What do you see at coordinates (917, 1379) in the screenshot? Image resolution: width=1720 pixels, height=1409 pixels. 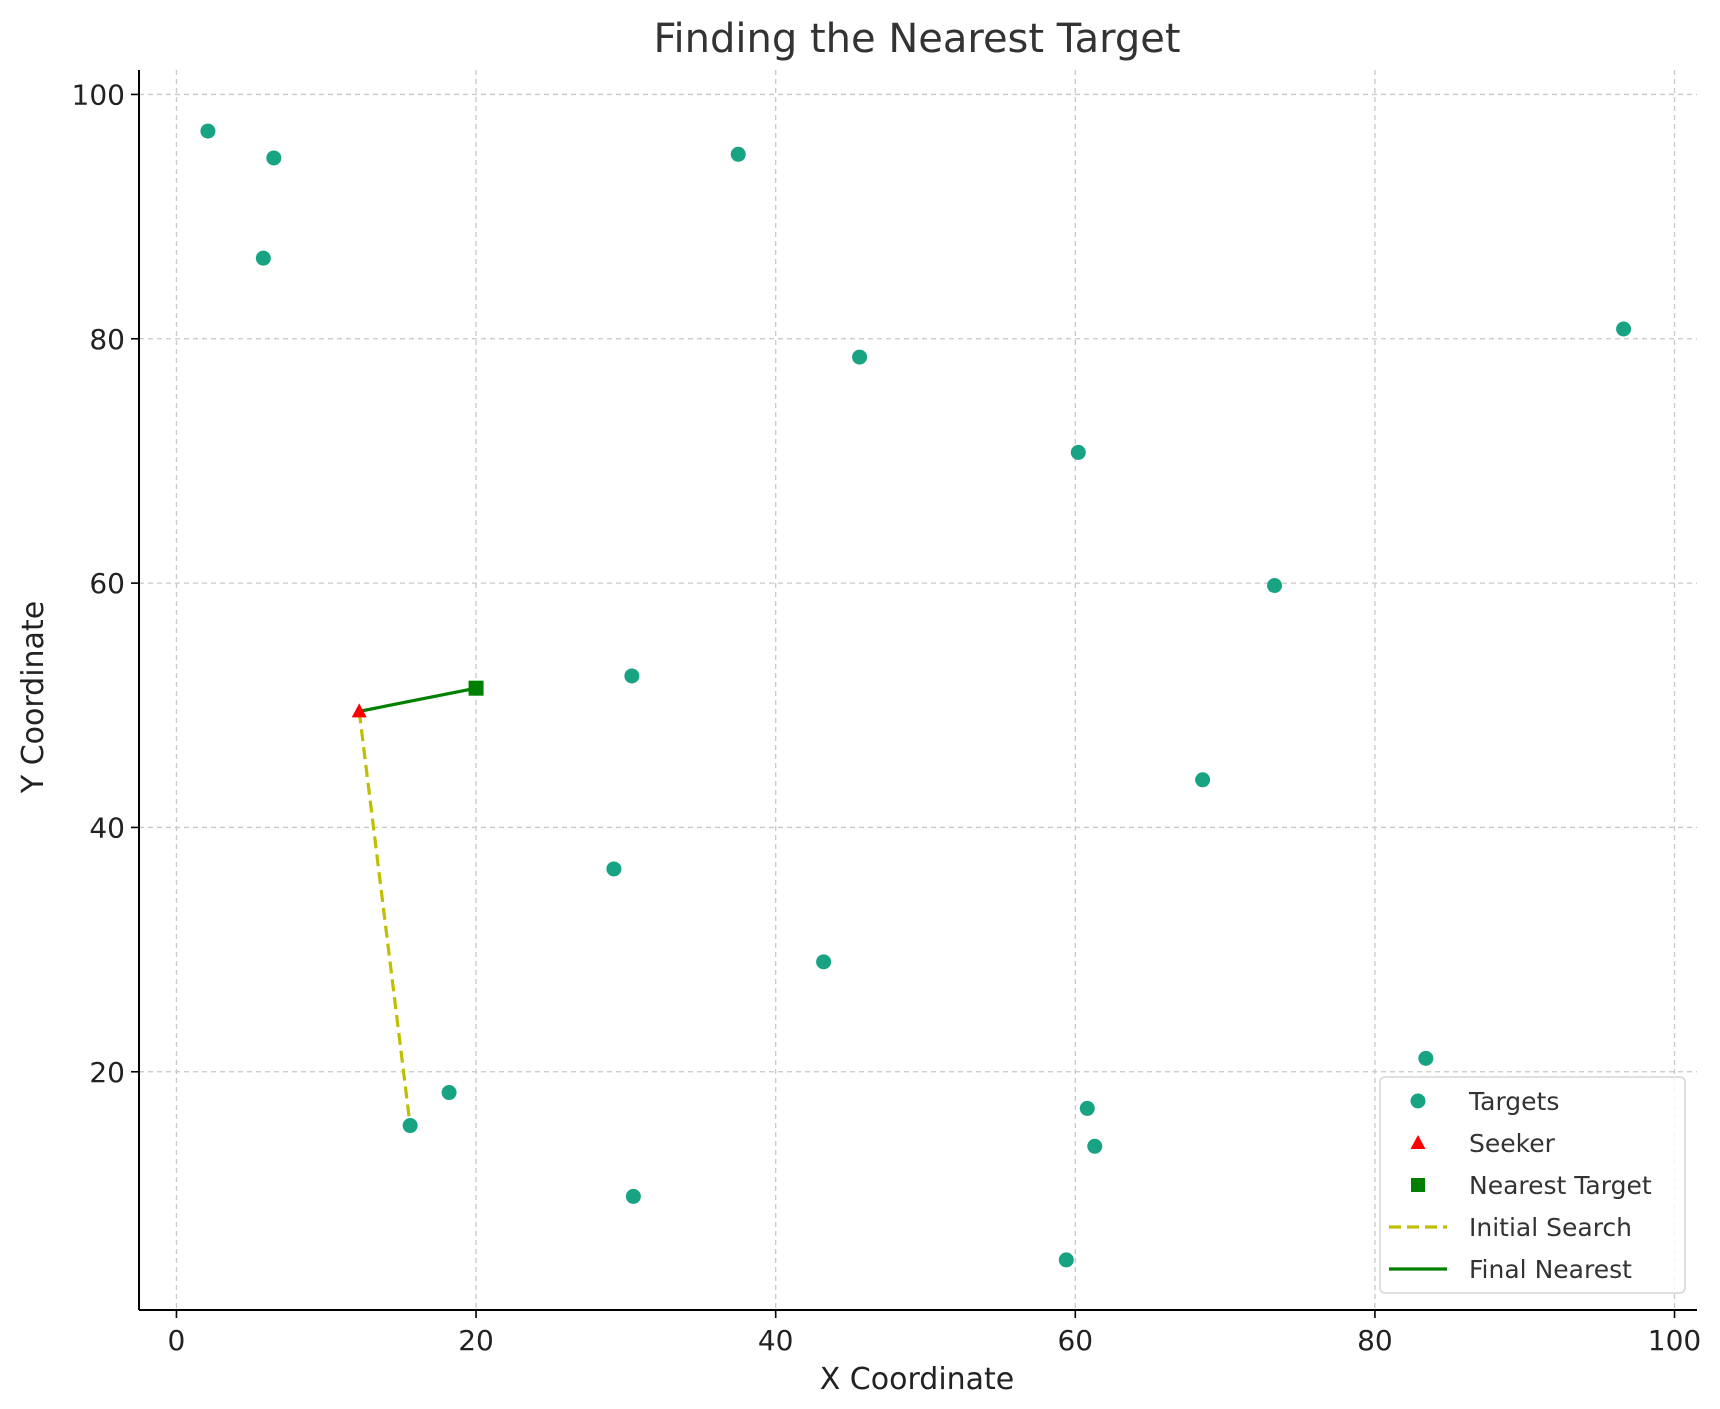 I see `x-axis-label: X Coordinate` at bounding box center [917, 1379].